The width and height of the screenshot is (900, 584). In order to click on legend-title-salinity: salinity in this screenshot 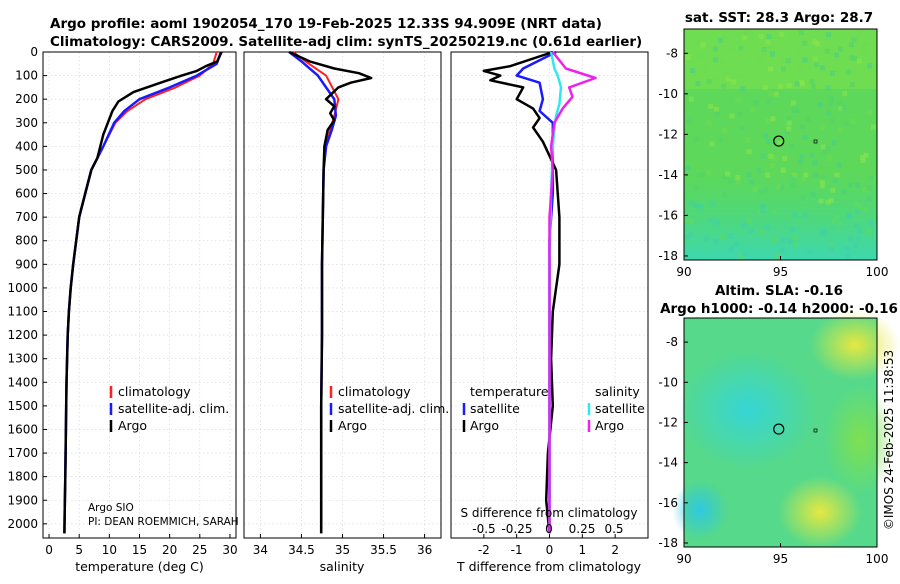, I will do `click(617, 391)`.